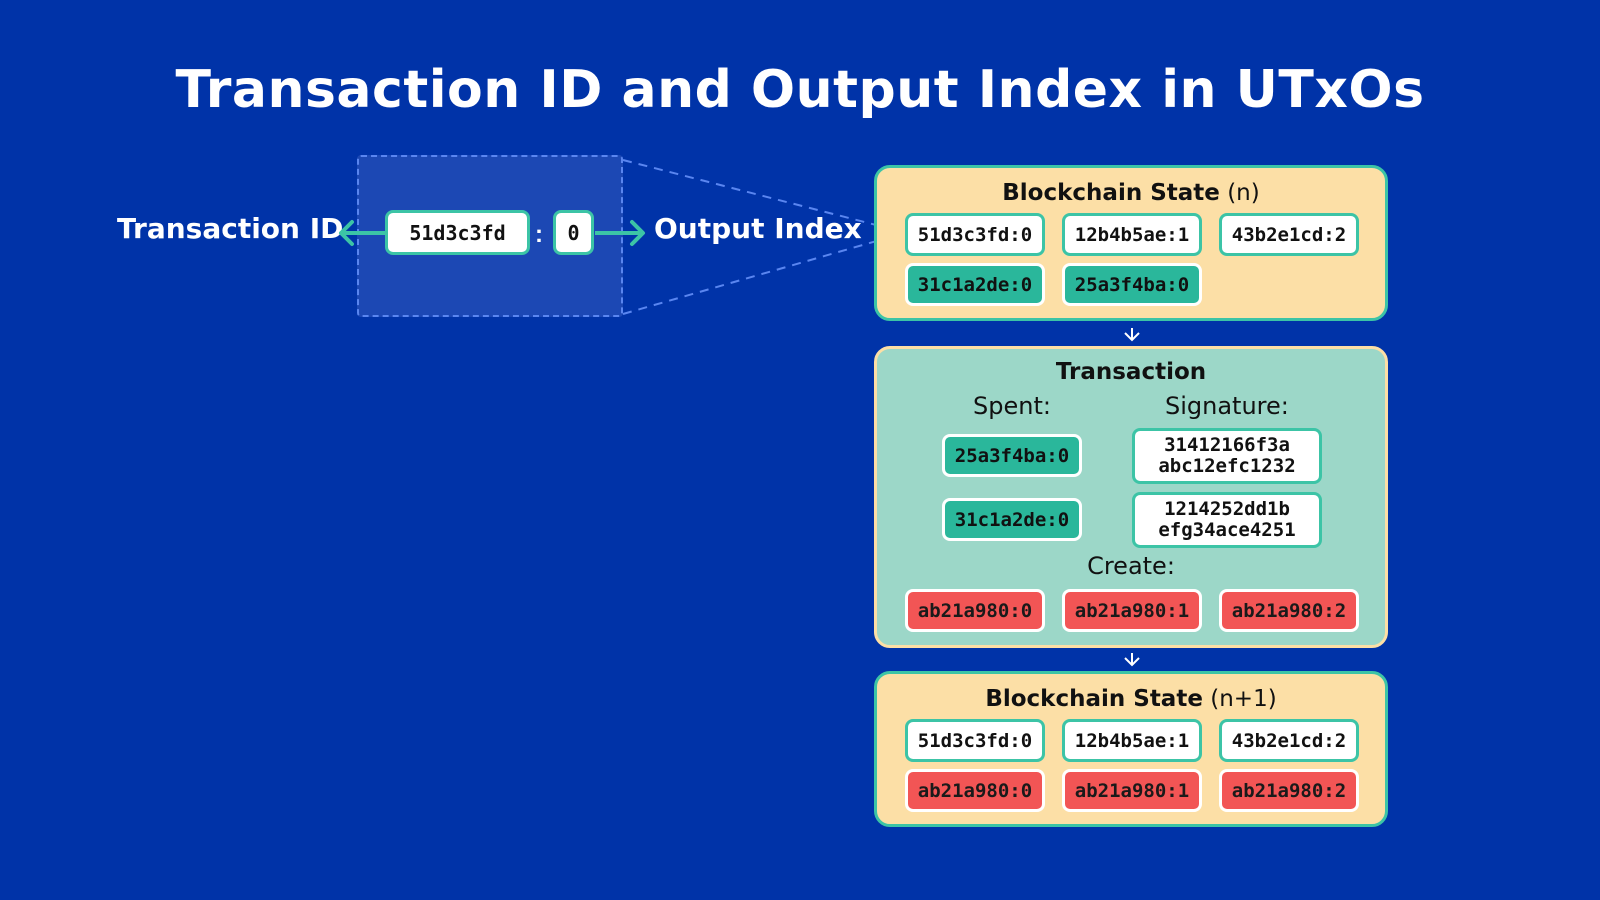  I want to click on utxo-chip-created: ab21a980:1, so click(1132, 790).